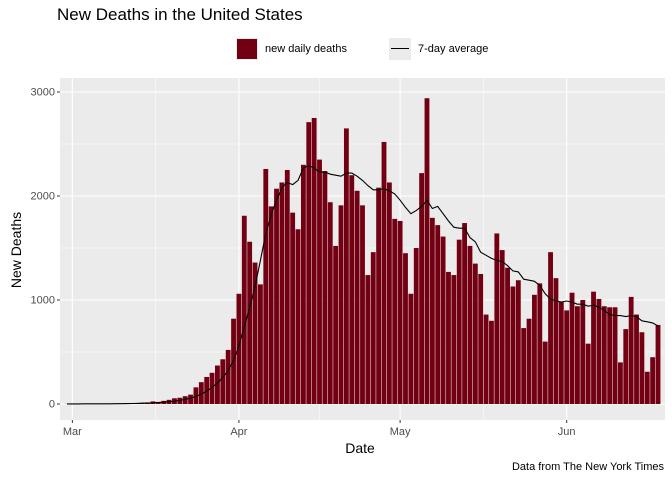 The width and height of the screenshot is (672, 480). Describe the element at coordinates (587, 467) in the screenshot. I see `chart-caption: Data from The New York Times` at that location.